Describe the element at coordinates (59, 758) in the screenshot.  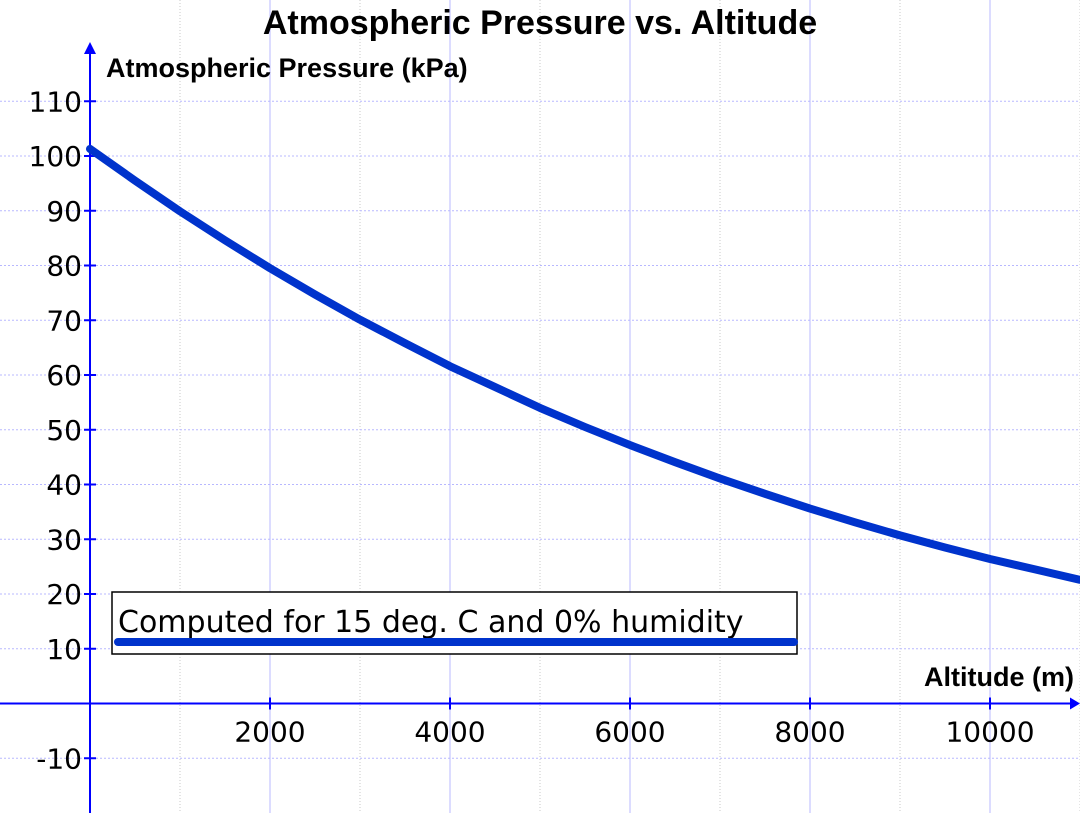
I see `y-tick-label: -10` at that location.